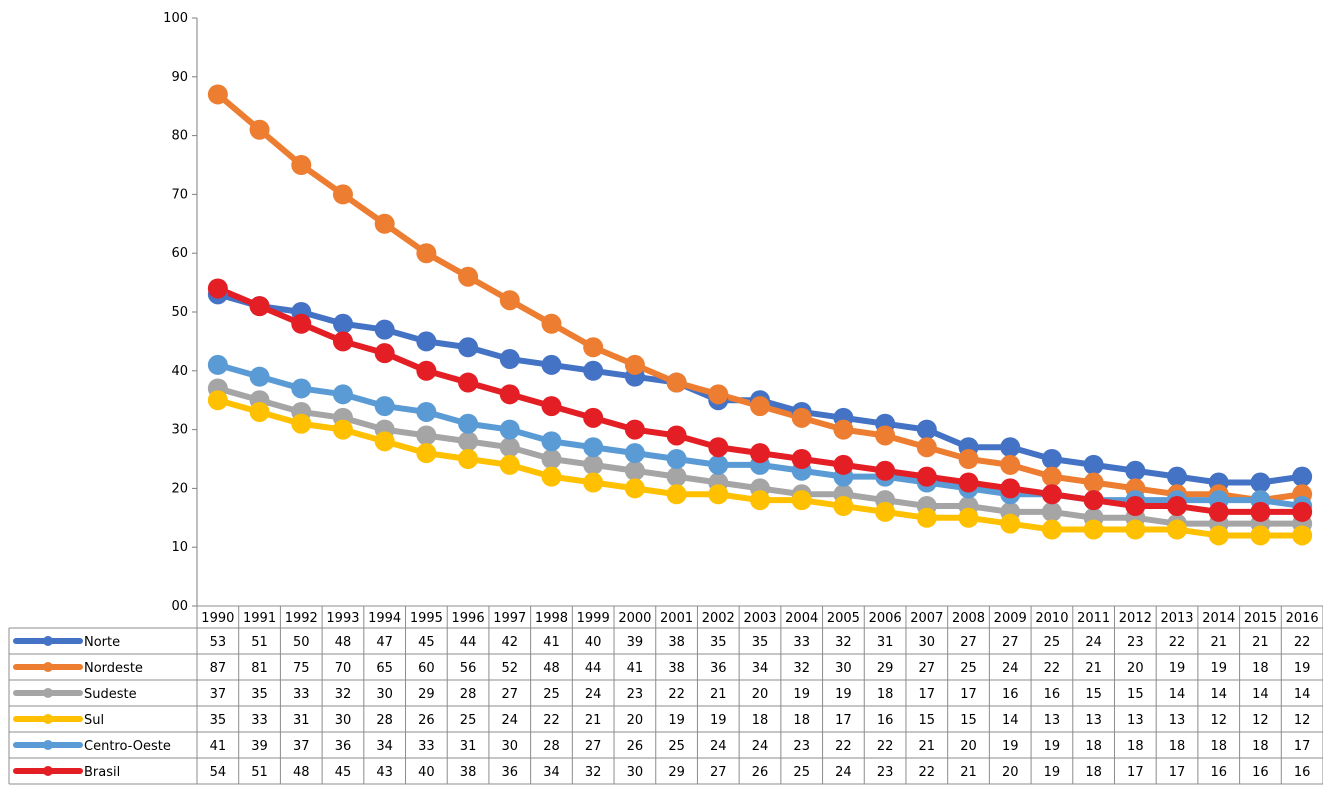 The image size is (1323, 809). What do you see at coordinates (760, 642) in the screenshot?
I see `table-cell-value: 35` at bounding box center [760, 642].